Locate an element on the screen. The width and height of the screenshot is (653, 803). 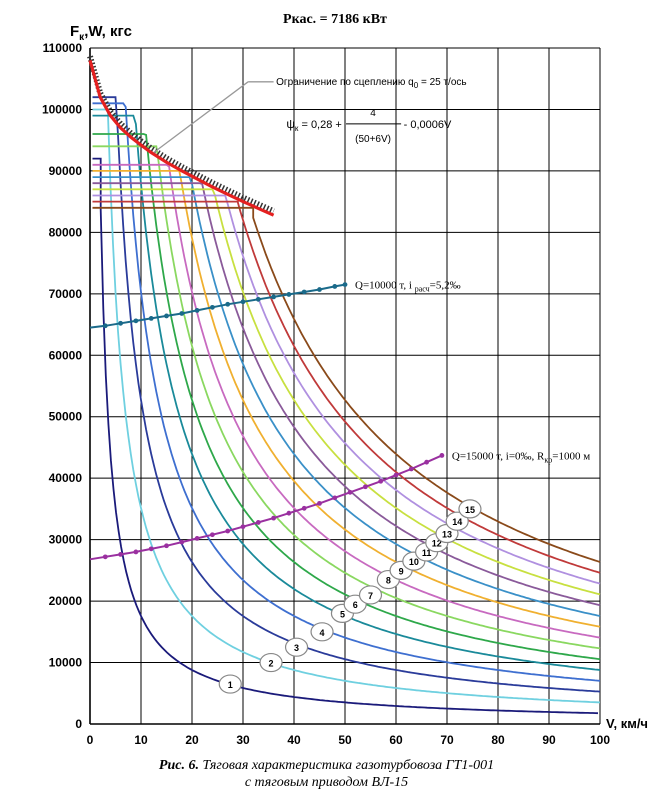
curve-number-label: 2 is located at coordinates (271, 664).